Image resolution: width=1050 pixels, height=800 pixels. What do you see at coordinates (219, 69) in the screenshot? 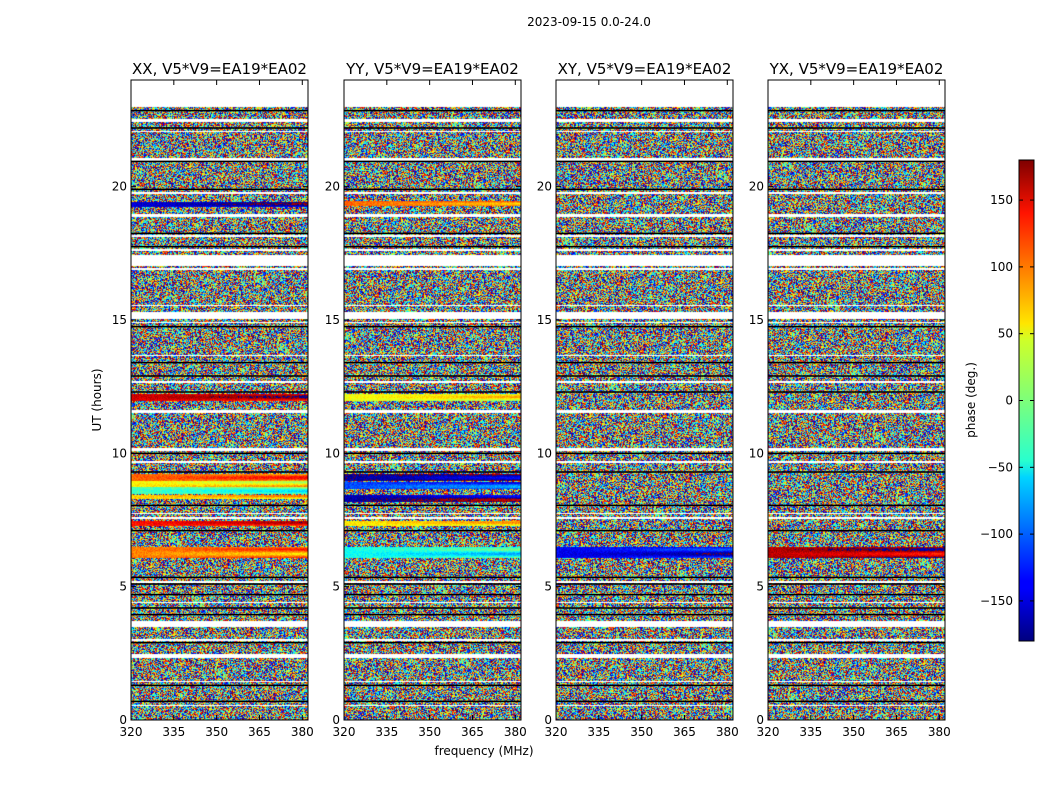
I see `panel-title: XX, V5*V9=EA19*EA02` at bounding box center [219, 69].